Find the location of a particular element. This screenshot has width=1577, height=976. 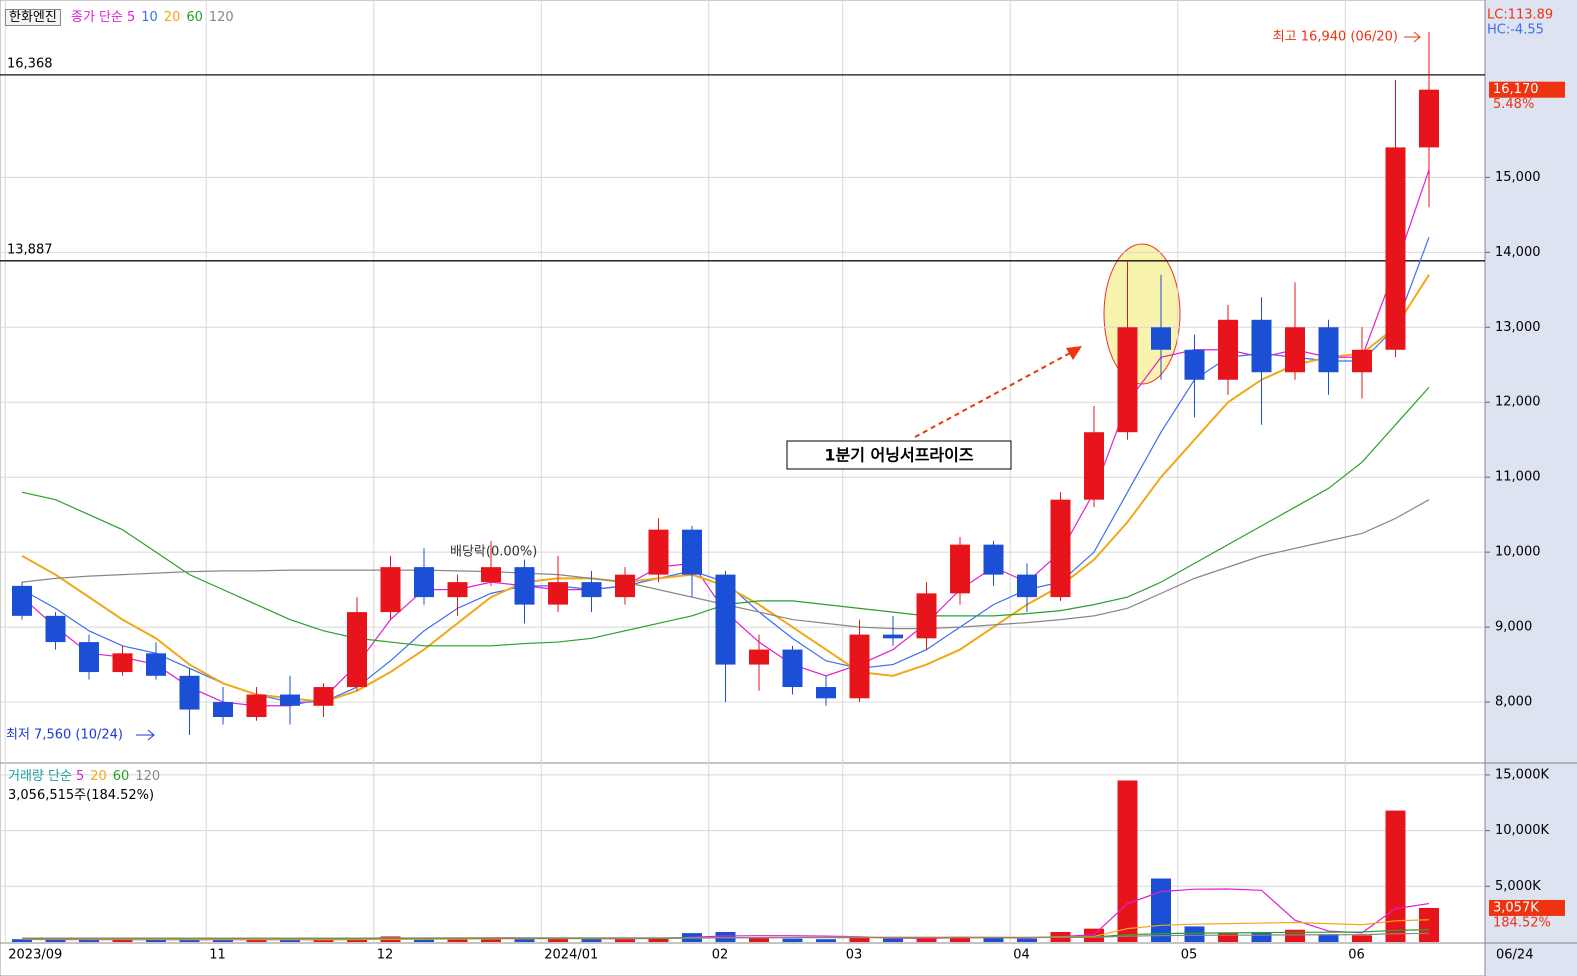

volume-tag is located at coordinates (1527, 907).